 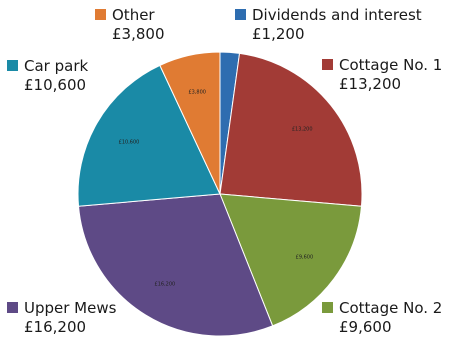 What do you see at coordinates (278, 34) in the screenshot?
I see `legend-value-dividends-and-interest: £1,200` at bounding box center [278, 34].